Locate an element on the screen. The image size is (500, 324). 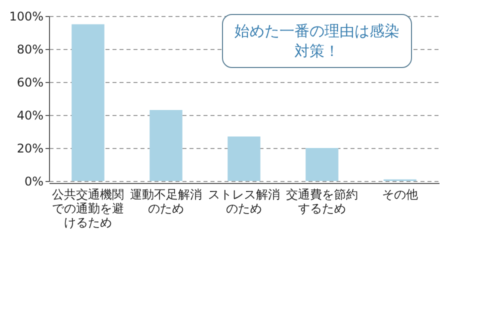
x-tick-label: 運動不足解消のため is located at coordinates (166, 202).